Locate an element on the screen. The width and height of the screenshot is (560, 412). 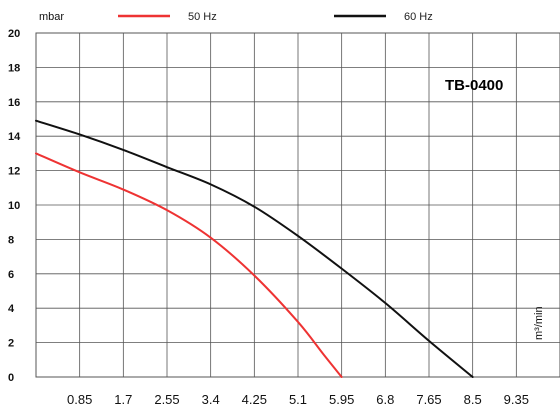
x-axis-unit-label: m³/min is located at coordinates (539, 323).